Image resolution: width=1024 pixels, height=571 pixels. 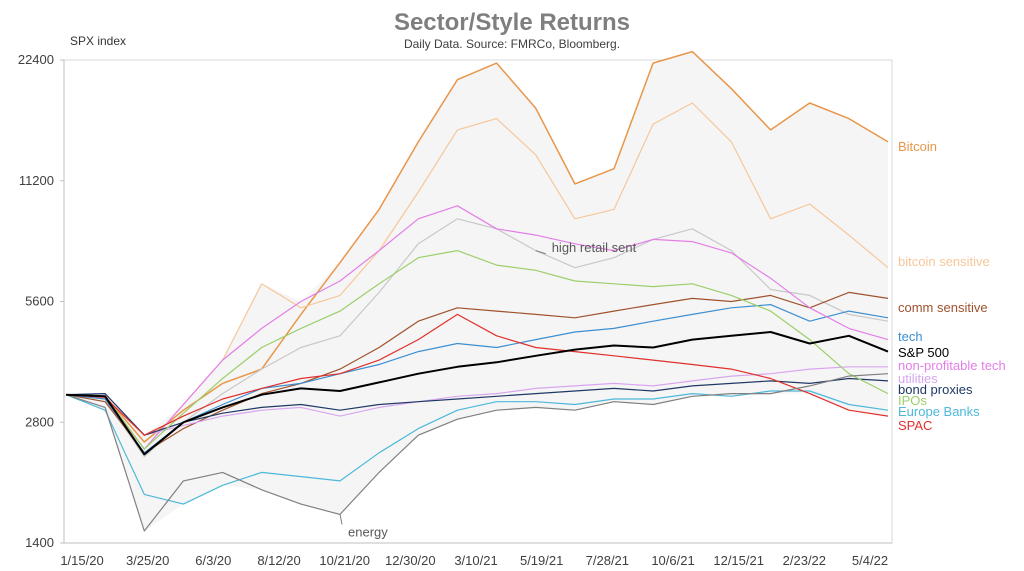 What do you see at coordinates (912, 400) in the screenshot?
I see `label-ipos: IPOs` at bounding box center [912, 400].